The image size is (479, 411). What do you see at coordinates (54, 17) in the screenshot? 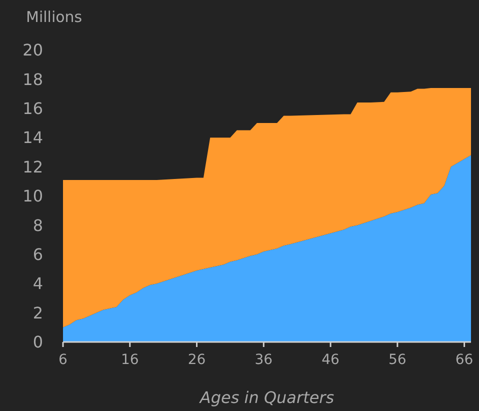
I see `y-axis-title: Millions` at bounding box center [54, 17].